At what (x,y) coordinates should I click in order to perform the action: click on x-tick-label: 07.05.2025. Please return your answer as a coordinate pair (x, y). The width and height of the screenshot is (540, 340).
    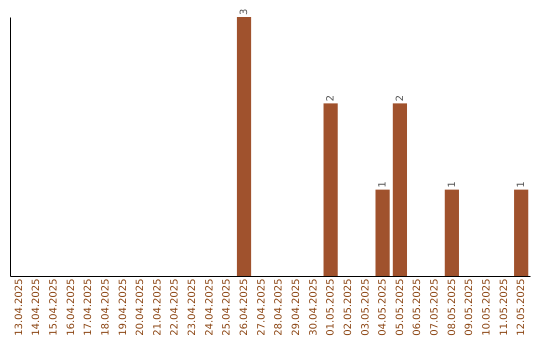
    Looking at the image, I should click on (435, 307).